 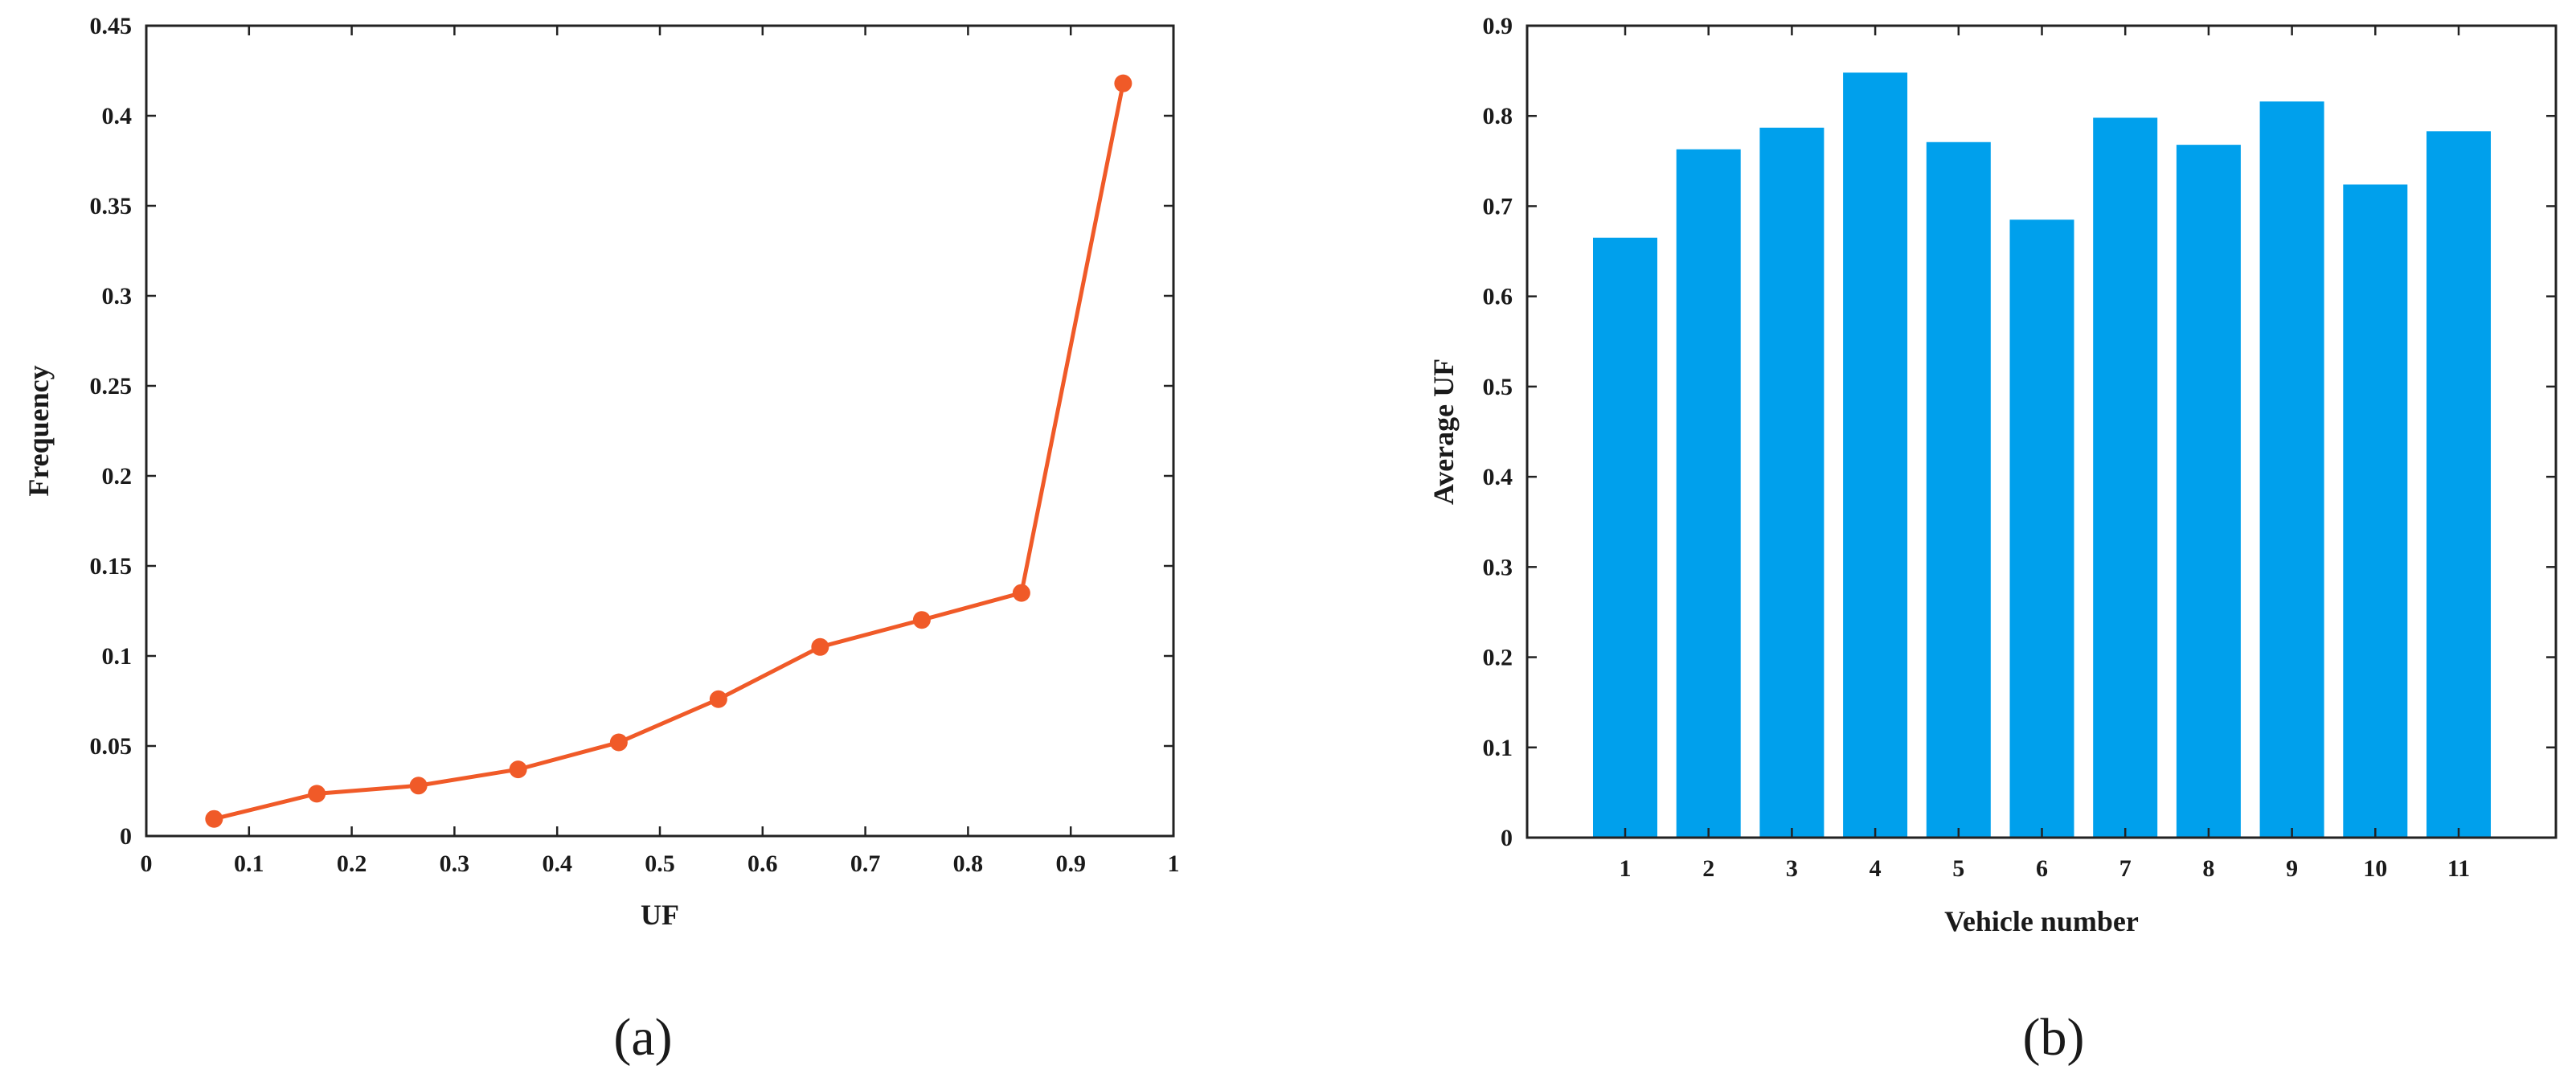 What do you see at coordinates (1498, 206) in the screenshot?
I see `y-tick-label: 0.7` at bounding box center [1498, 206].